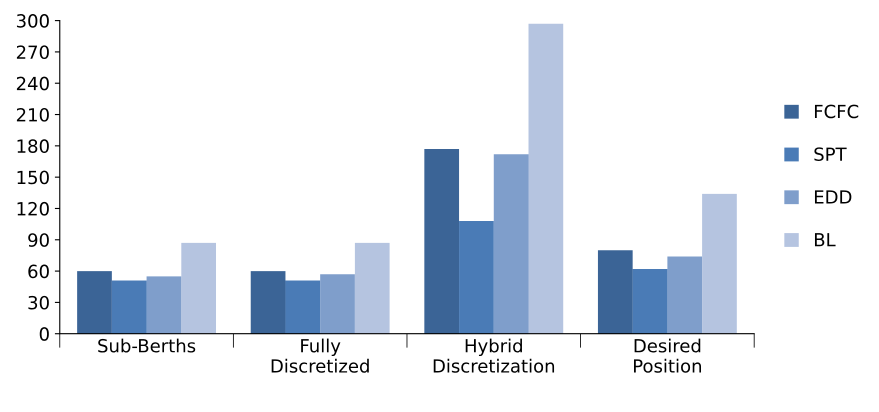 The image size is (879, 412). Describe the element at coordinates (320, 355) in the screenshot. I see `x-tick-label: Fully Discretized` at that location.